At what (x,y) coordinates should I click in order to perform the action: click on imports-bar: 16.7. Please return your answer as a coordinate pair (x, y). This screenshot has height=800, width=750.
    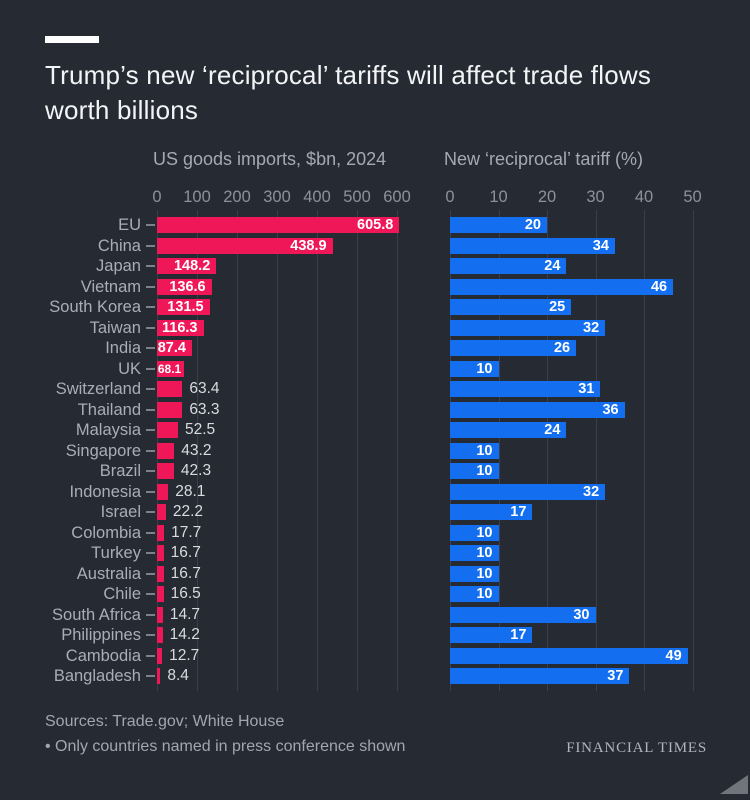
    Looking at the image, I should click on (179, 573).